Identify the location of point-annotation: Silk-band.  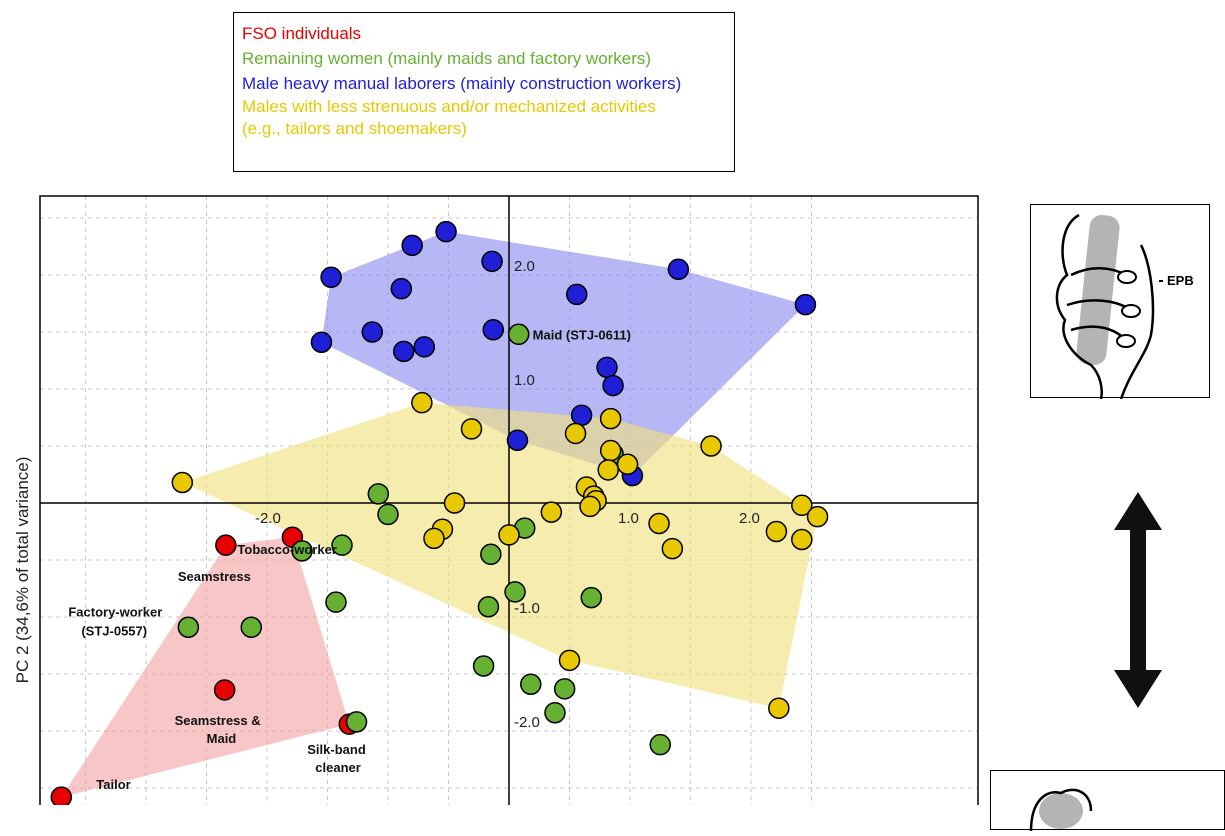
(336, 749).